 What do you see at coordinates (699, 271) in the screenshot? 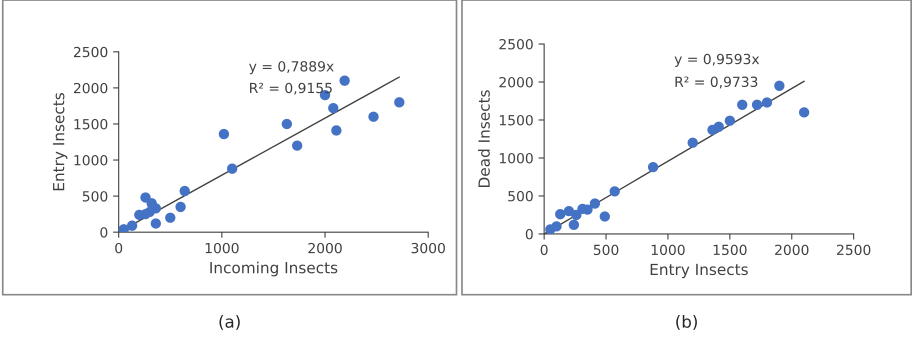
I see `x-axis-title: Entry Insects` at bounding box center [699, 271].